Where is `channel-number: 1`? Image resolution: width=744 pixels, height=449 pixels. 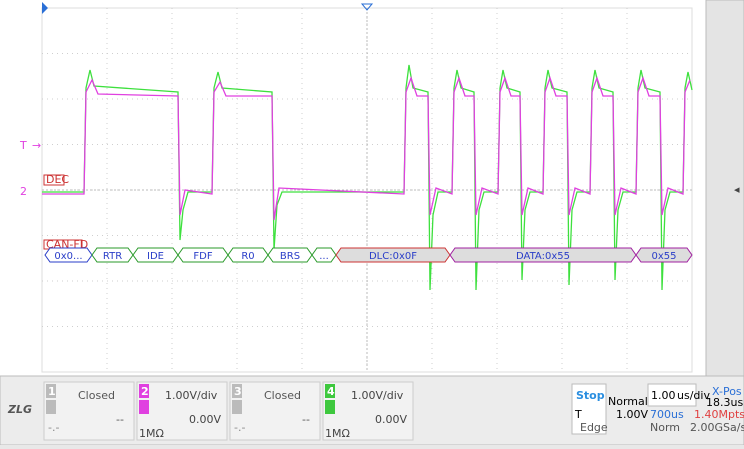
channel-number: 1 is located at coordinates (52, 391).